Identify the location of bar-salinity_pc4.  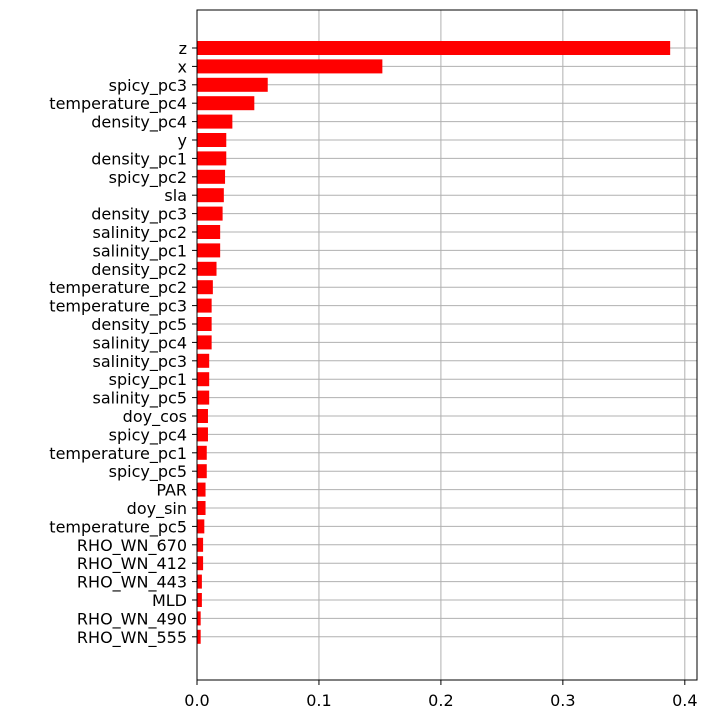
(204, 342).